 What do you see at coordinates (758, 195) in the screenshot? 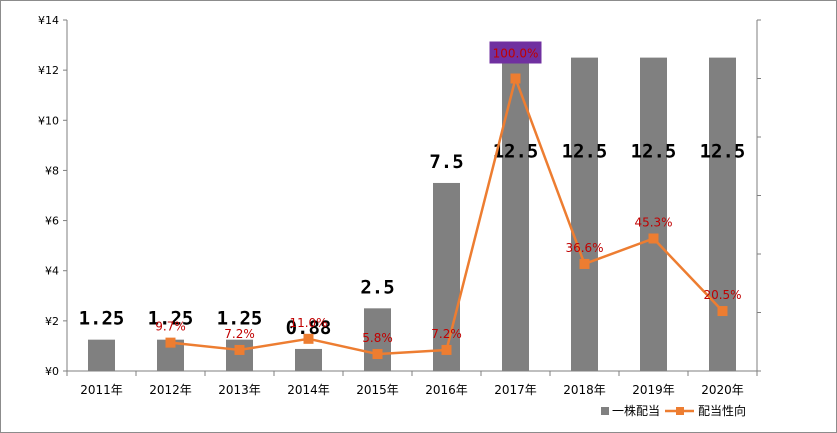
I see `right-y-axis` at bounding box center [758, 195].